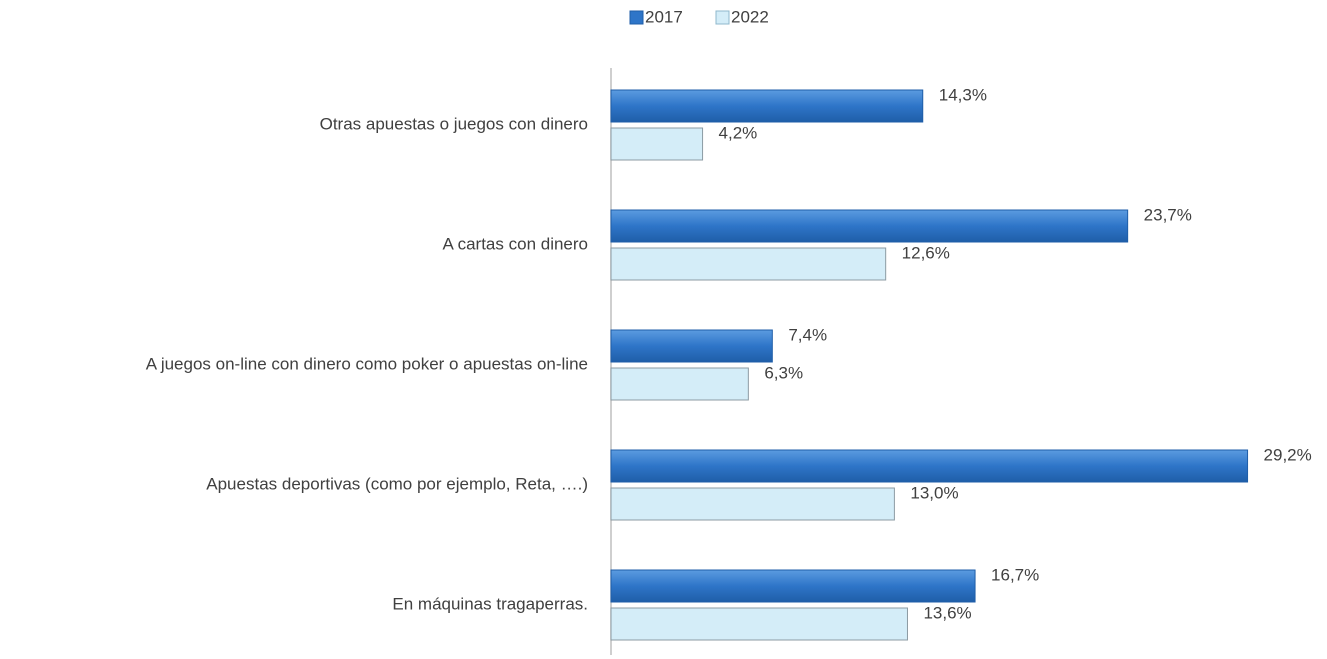 The width and height of the screenshot is (1327, 659). Describe the element at coordinates (1015, 574) in the screenshot. I see `value-label: 16,7%` at that location.